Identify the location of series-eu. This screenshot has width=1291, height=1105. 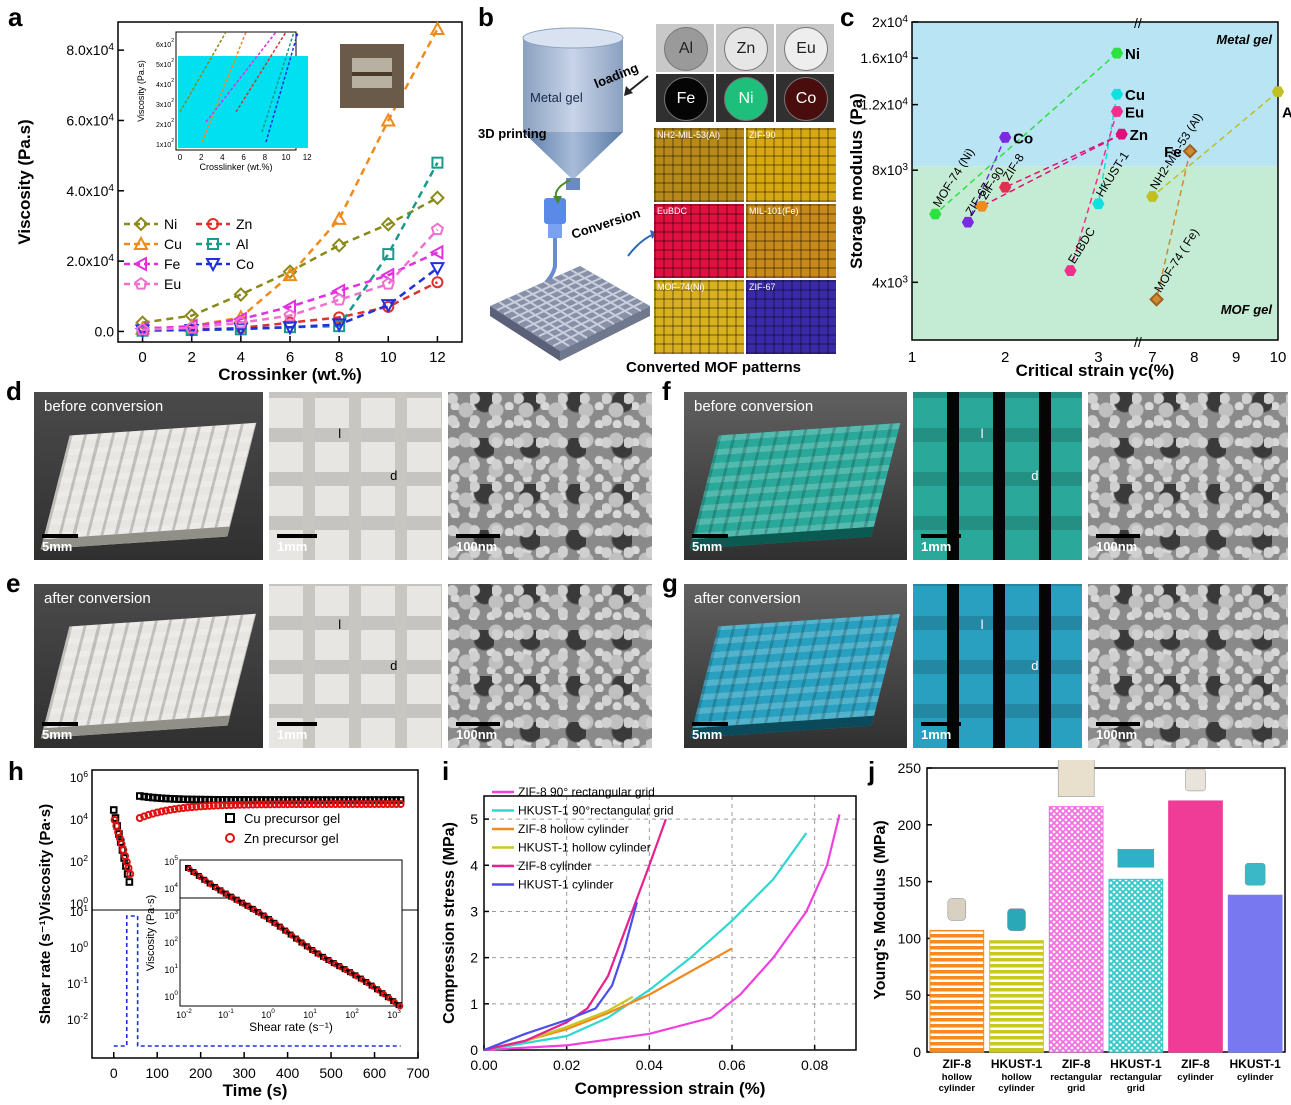
(290, 279).